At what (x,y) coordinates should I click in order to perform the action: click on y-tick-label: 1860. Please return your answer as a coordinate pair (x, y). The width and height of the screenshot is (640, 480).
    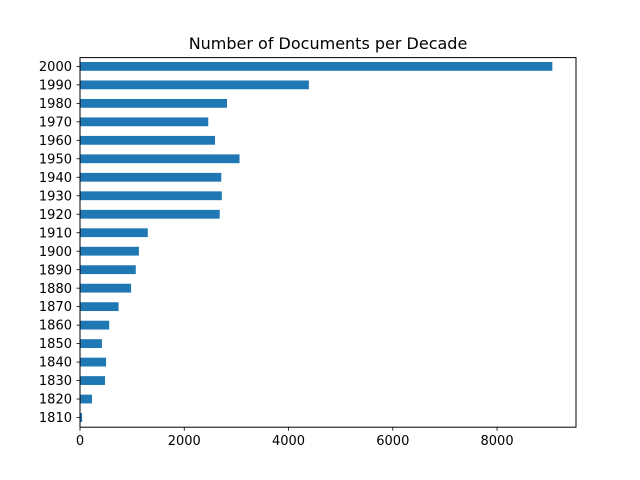
    Looking at the image, I should click on (55, 326).